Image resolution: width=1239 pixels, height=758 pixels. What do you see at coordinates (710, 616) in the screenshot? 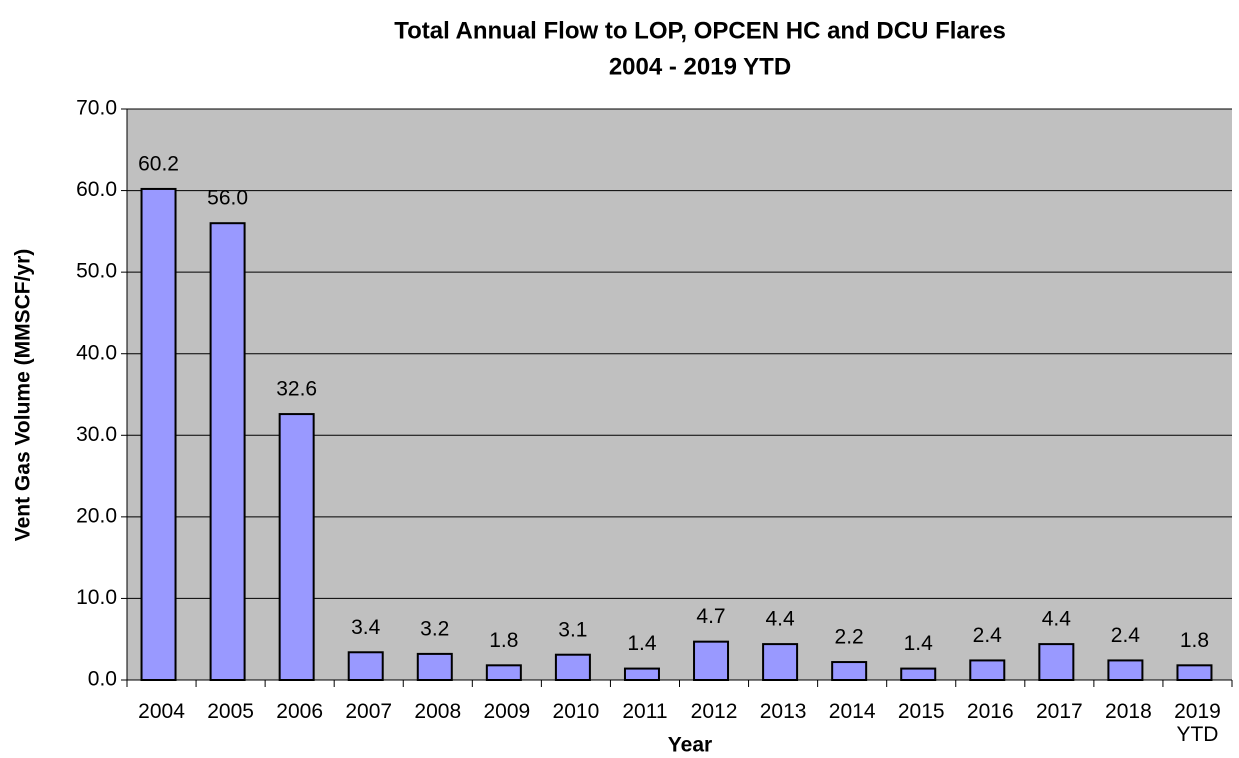
I see `data-label: 4.7` at bounding box center [710, 616].